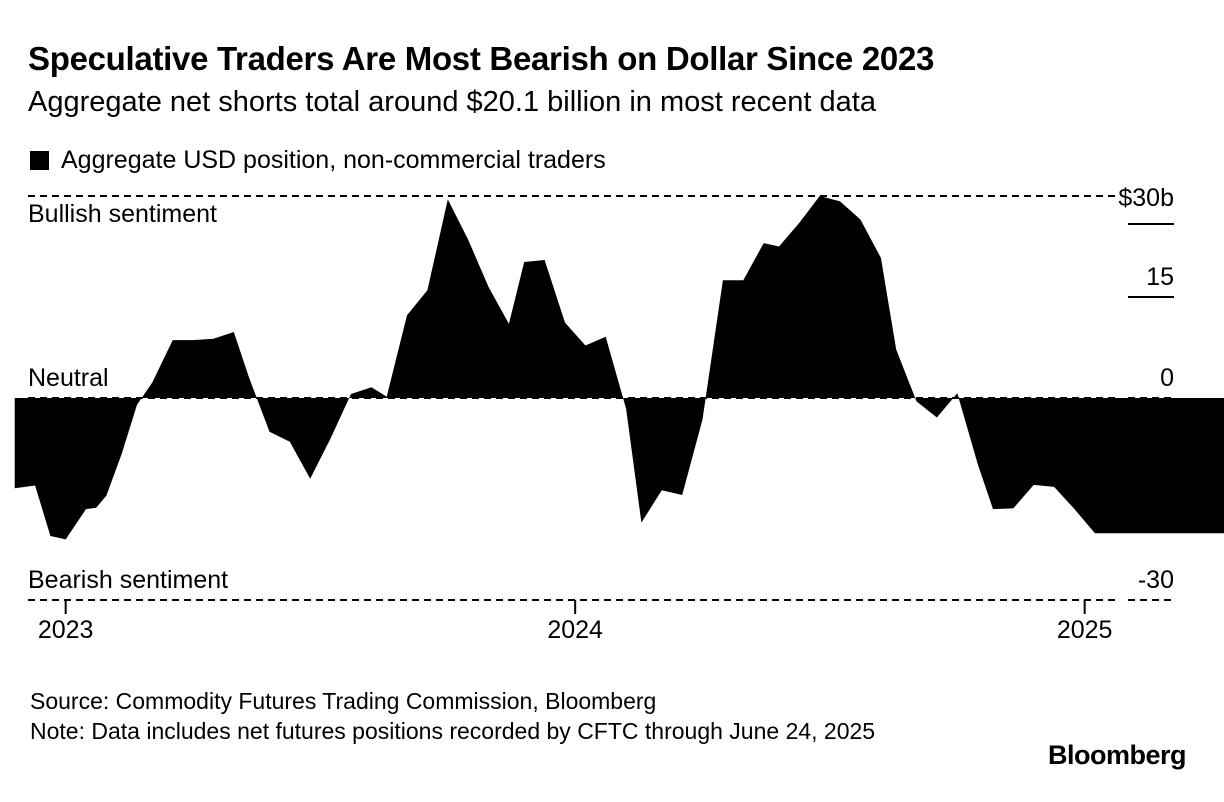 This screenshot has height=802, width=1224. Describe the element at coordinates (1117, 755) in the screenshot. I see `bloomberg-logo: Bloomberg` at that location.